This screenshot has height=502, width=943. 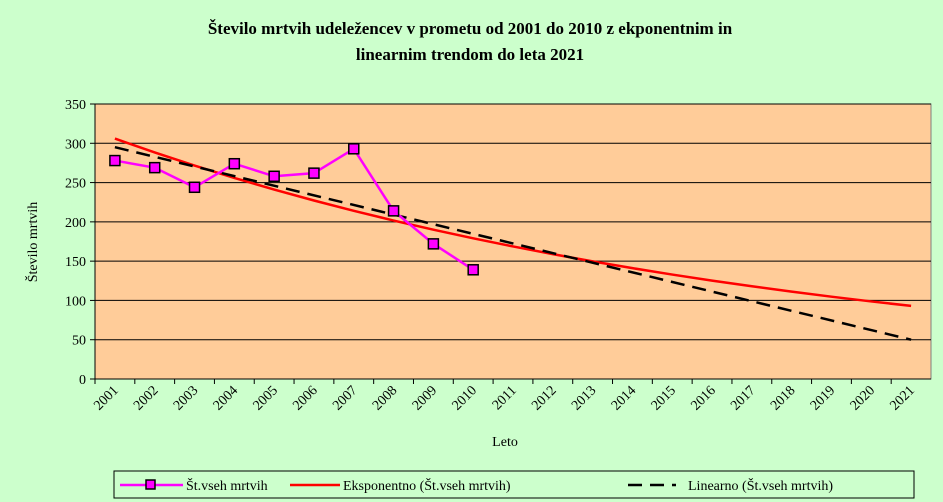 I want to click on y-tick-label: 250, so click(x=75, y=184).